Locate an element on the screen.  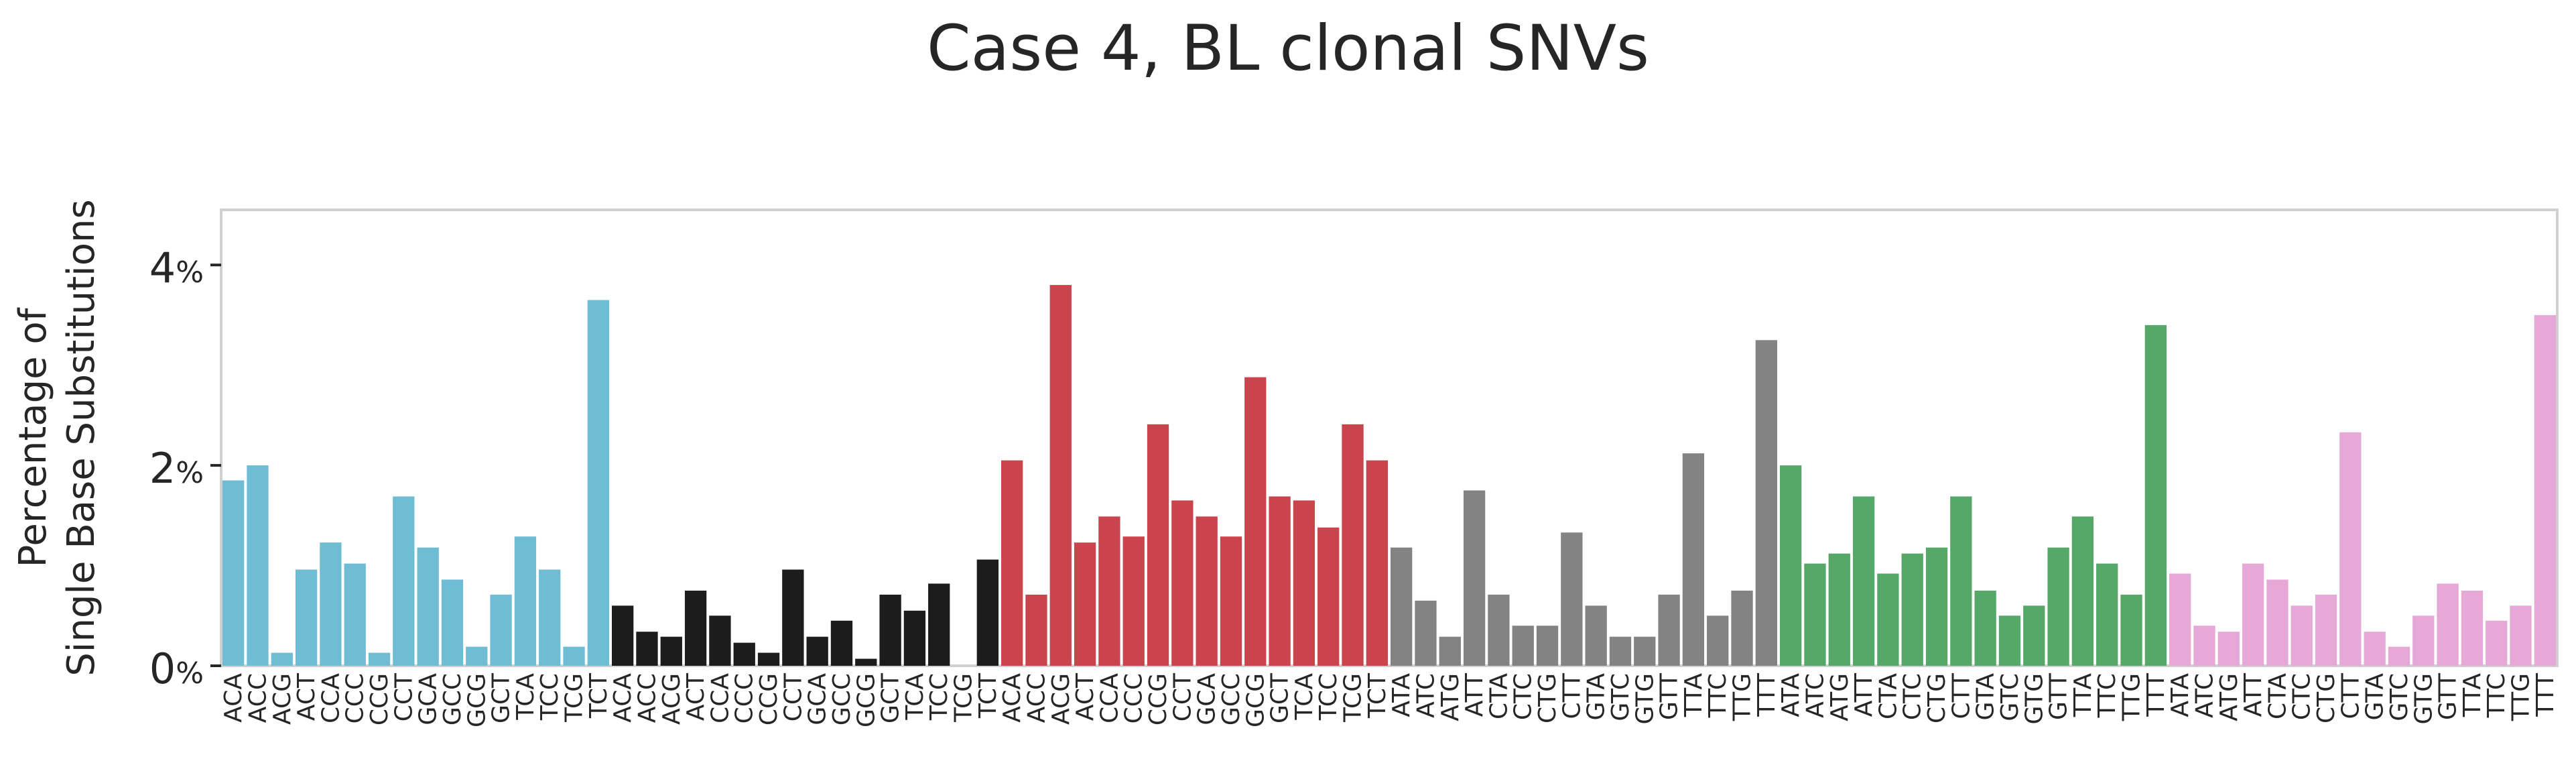
x-tick-label: CTC is located at coordinates (2302, 696).